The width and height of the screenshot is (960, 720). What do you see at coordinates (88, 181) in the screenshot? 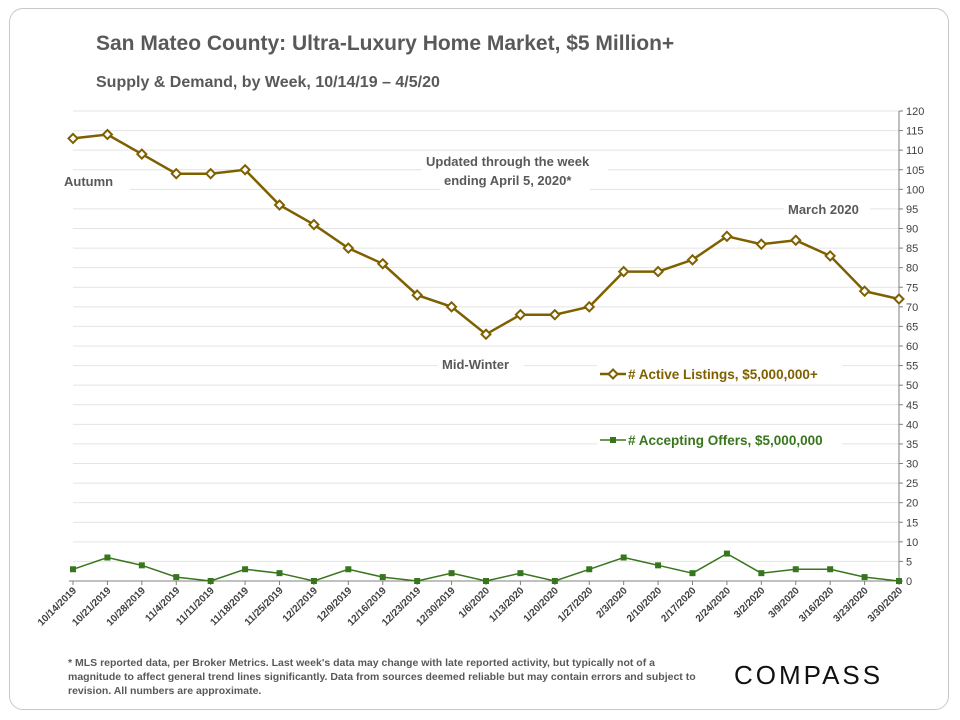
I see `annotation-text: Autumn` at bounding box center [88, 181].